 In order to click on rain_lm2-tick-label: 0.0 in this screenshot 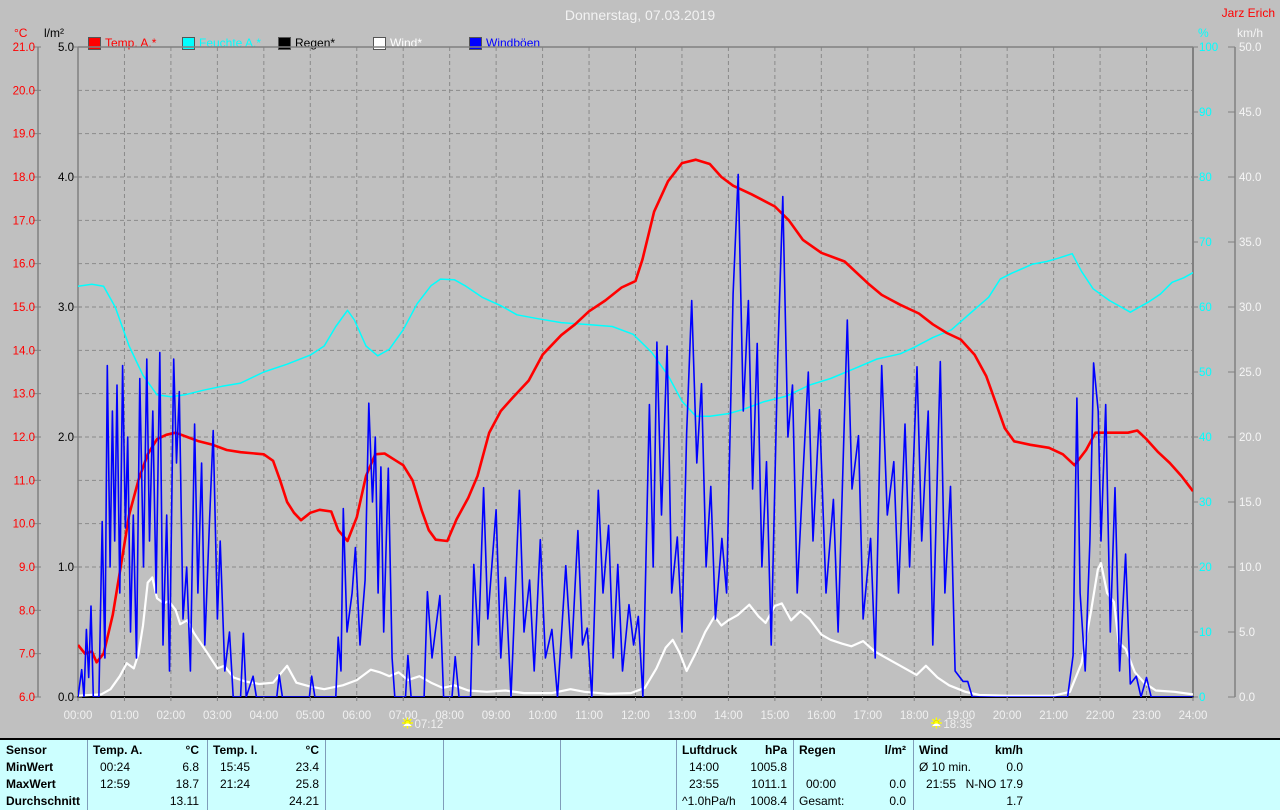, I will do `click(66, 698)`.